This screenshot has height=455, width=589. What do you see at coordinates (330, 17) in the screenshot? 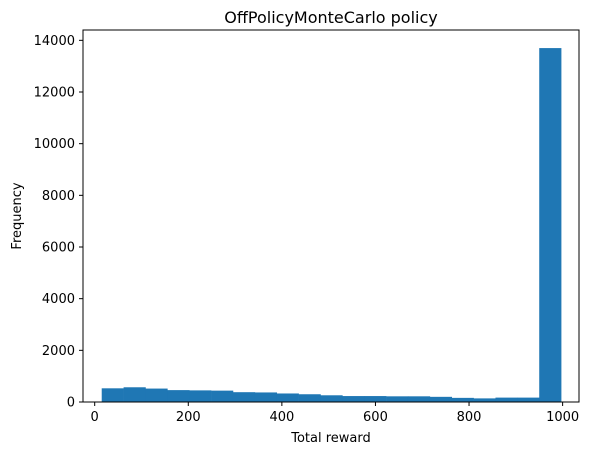
I see `chart-title: OffPolicyMonteCarlo policy` at bounding box center [330, 17].